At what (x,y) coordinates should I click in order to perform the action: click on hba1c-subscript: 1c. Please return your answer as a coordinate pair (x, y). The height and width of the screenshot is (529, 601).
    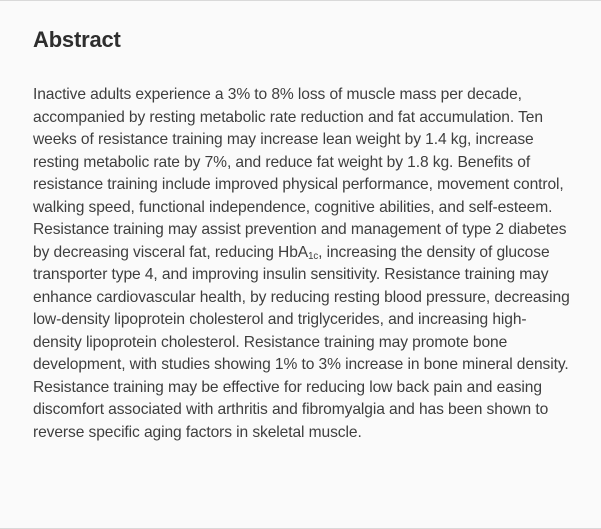
    Looking at the image, I should click on (313, 257).